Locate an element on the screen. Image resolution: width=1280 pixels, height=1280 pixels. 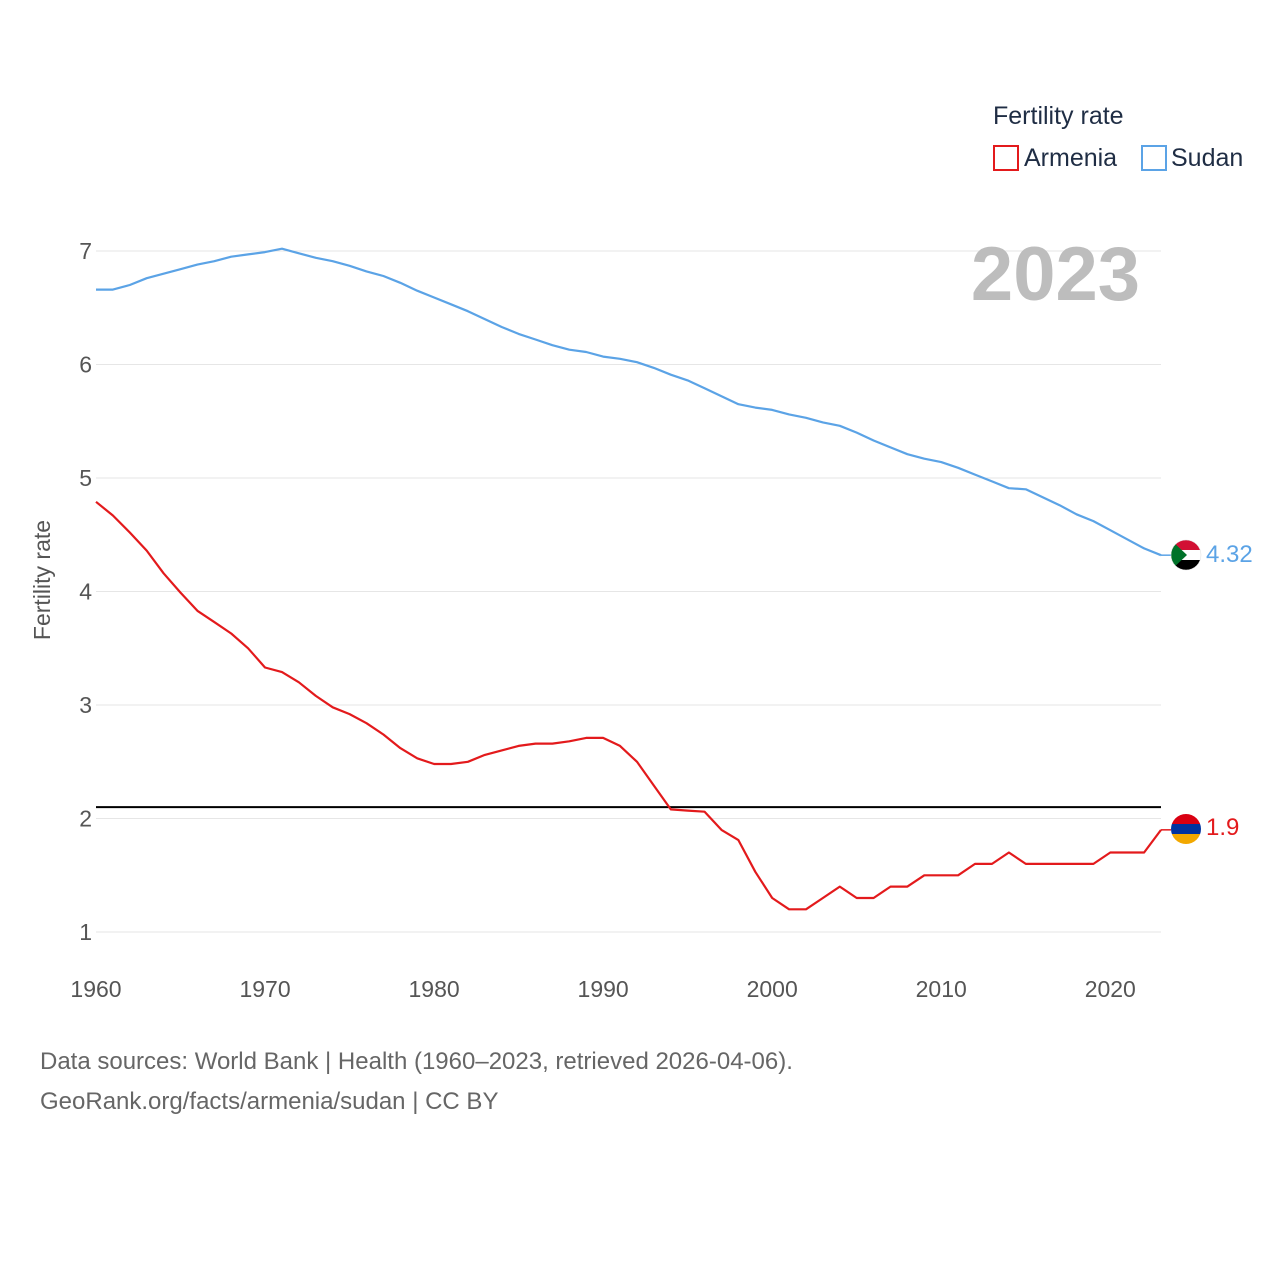
x-tick-label-1970: 1970 is located at coordinates (264, 989).